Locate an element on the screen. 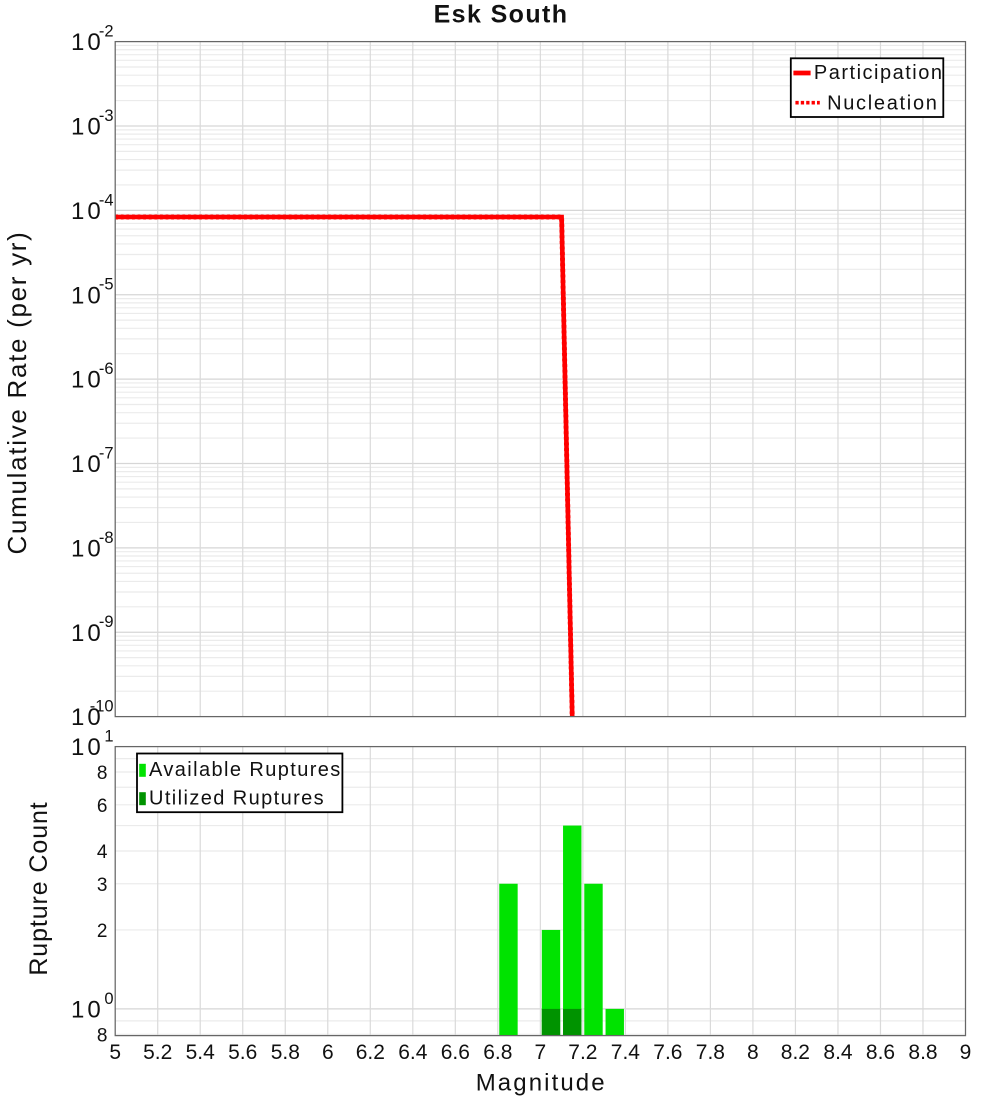  svg-text: Rupture Count is located at coordinates (39, 888).